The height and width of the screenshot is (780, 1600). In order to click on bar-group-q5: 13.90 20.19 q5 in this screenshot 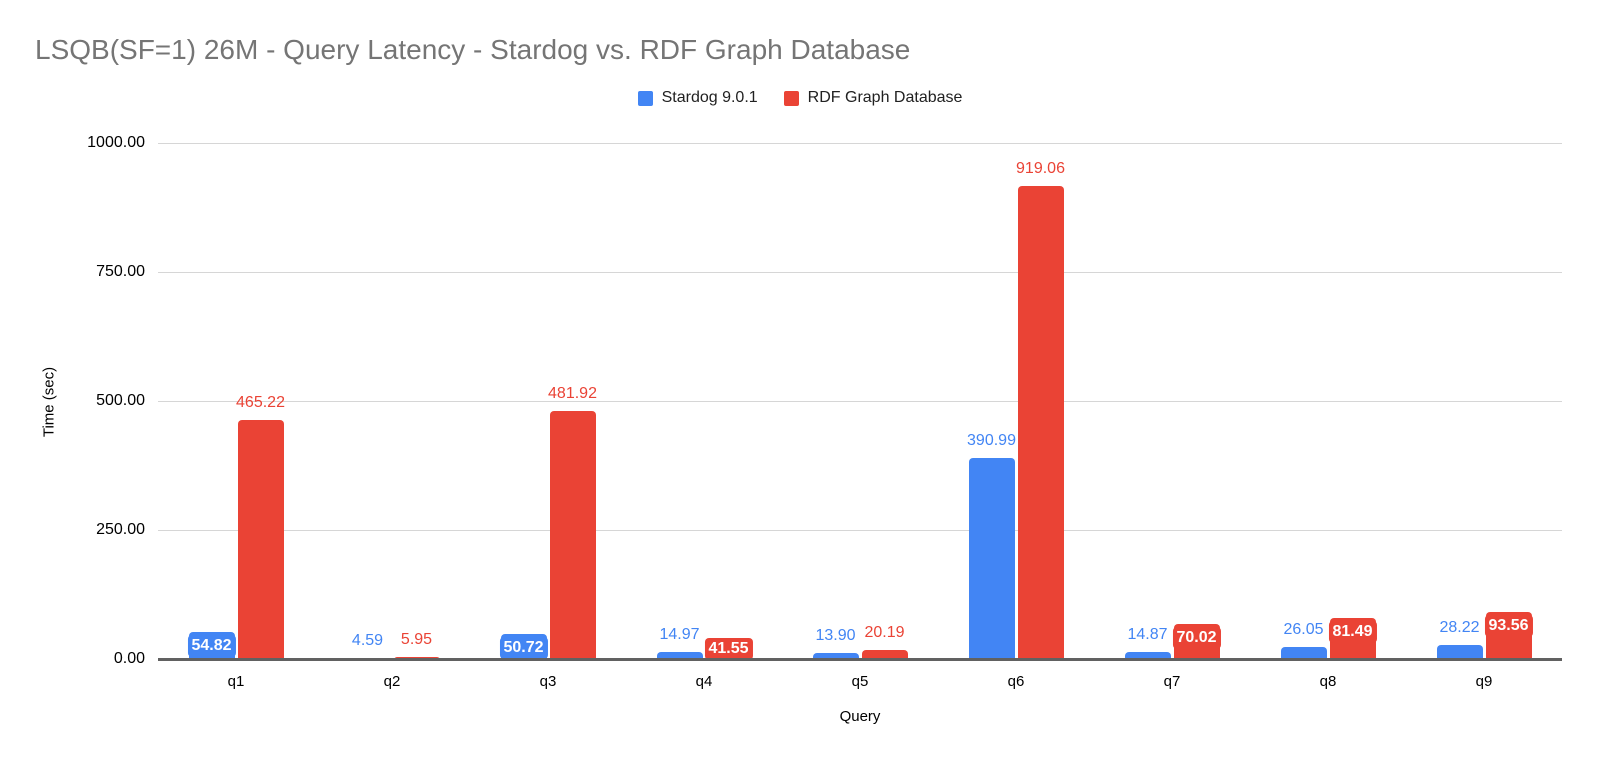, I will do `click(860, 417)`.